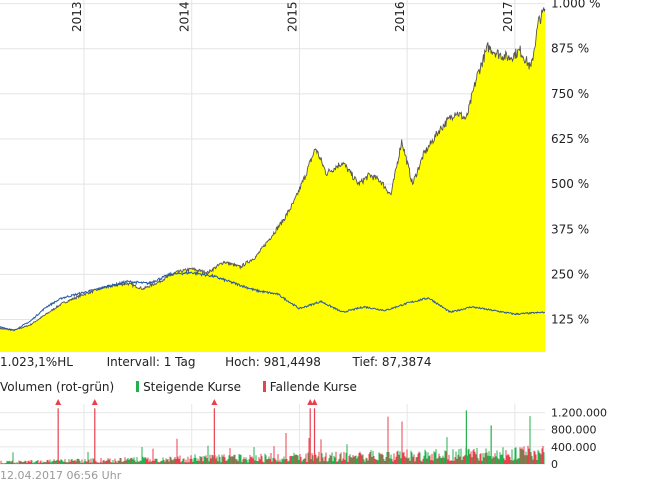 The width and height of the screenshot is (645, 483). What do you see at coordinates (264, 386) in the screenshot?
I see `falling-swatch-icon` at bounding box center [264, 386].